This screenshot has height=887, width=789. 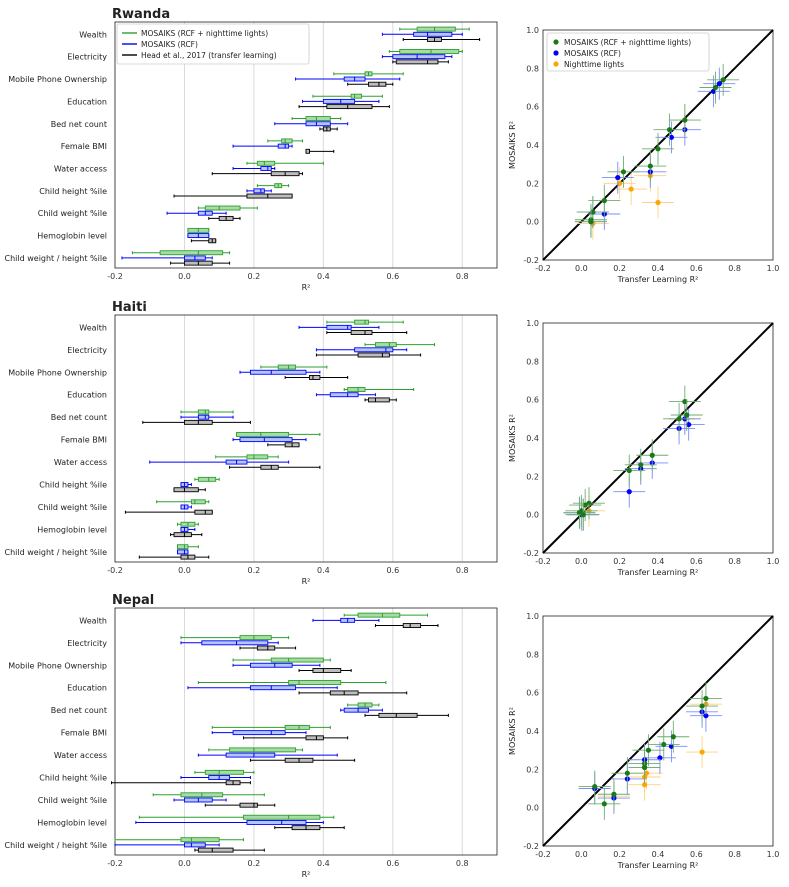 I want to click on category-label: Child height %ile, so click(x=73, y=485).